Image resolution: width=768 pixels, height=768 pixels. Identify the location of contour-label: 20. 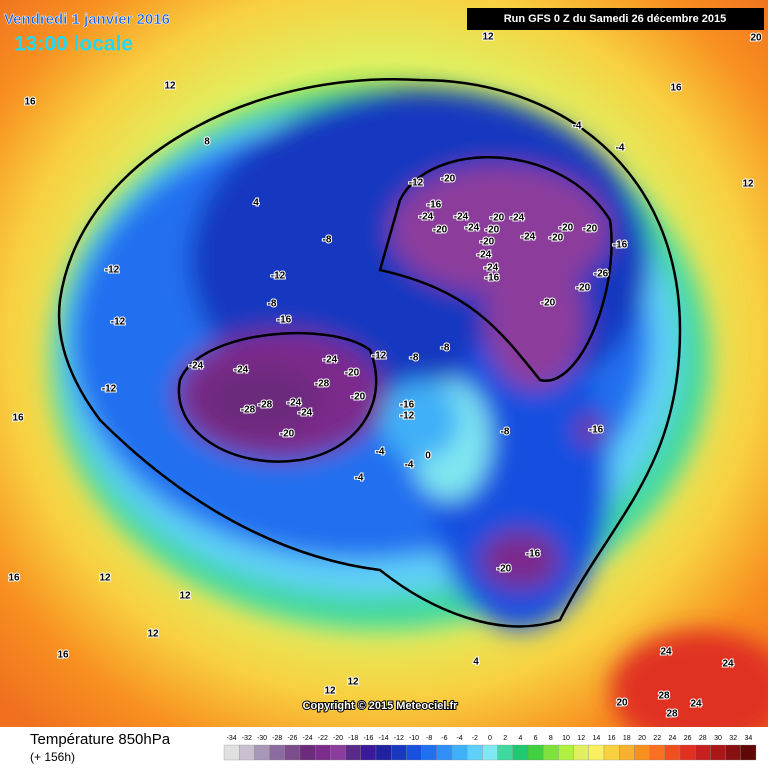
(622, 703).